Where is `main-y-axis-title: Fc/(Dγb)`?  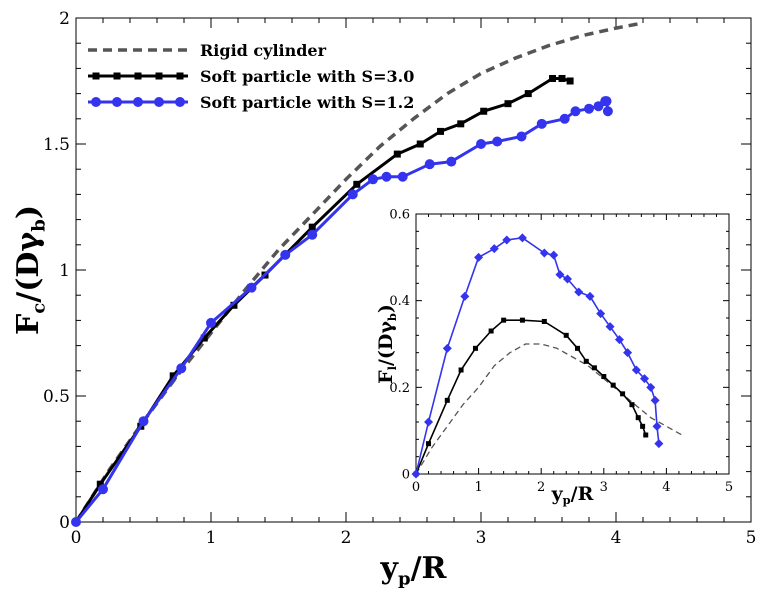
main-y-axis-title: Fc/(Dγb) is located at coordinates (30, 270).